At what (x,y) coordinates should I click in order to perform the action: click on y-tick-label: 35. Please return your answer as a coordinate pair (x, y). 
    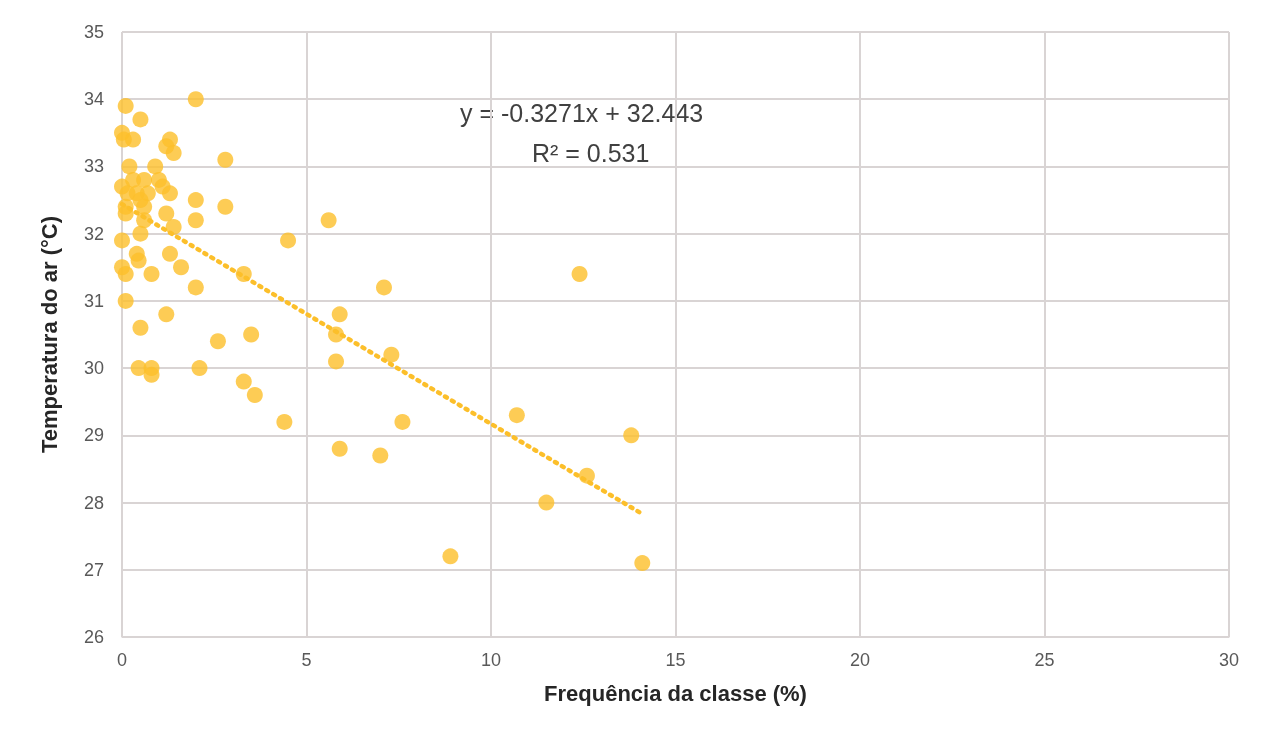
    Looking at the image, I should click on (93, 32).